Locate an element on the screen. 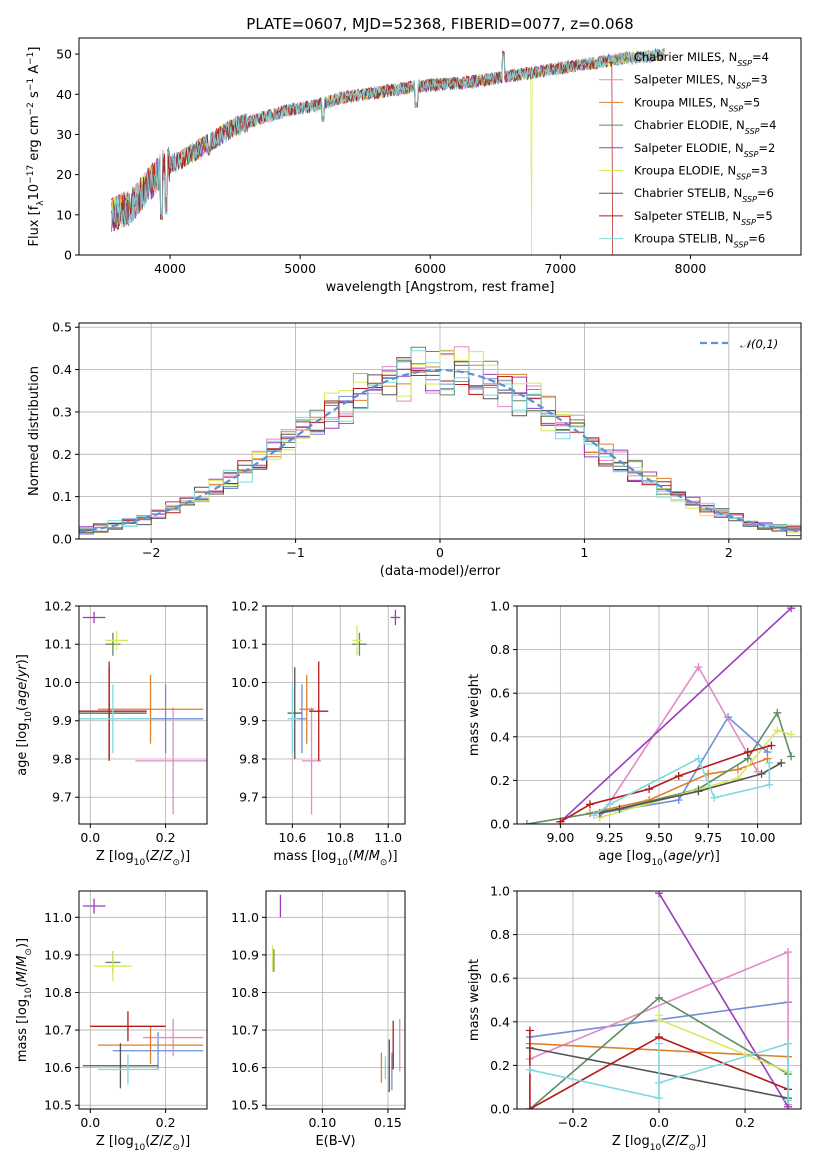 The width and height of the screenshot is (819, 1174). label-part: )] is located at coordinates (185, 1141).